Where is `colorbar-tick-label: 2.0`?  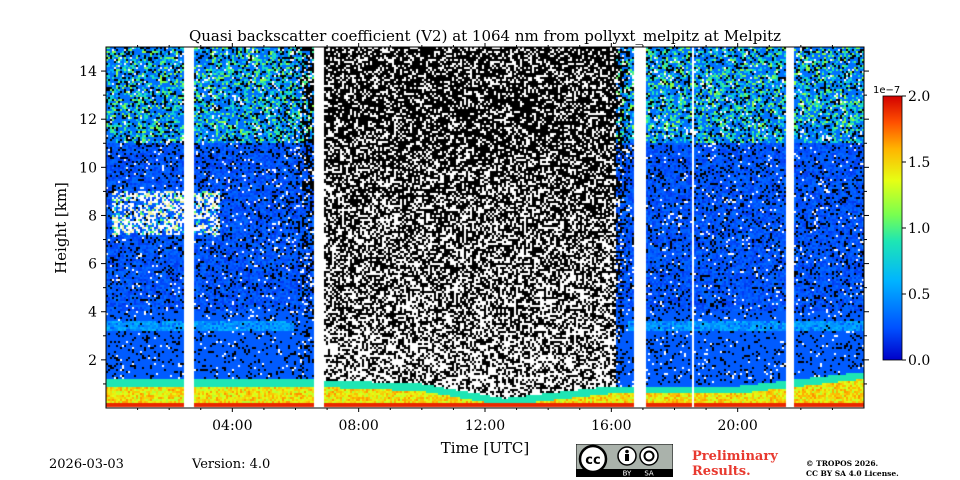 colorbar-tick-label: 2.0 is located at coordinates (919, 97).